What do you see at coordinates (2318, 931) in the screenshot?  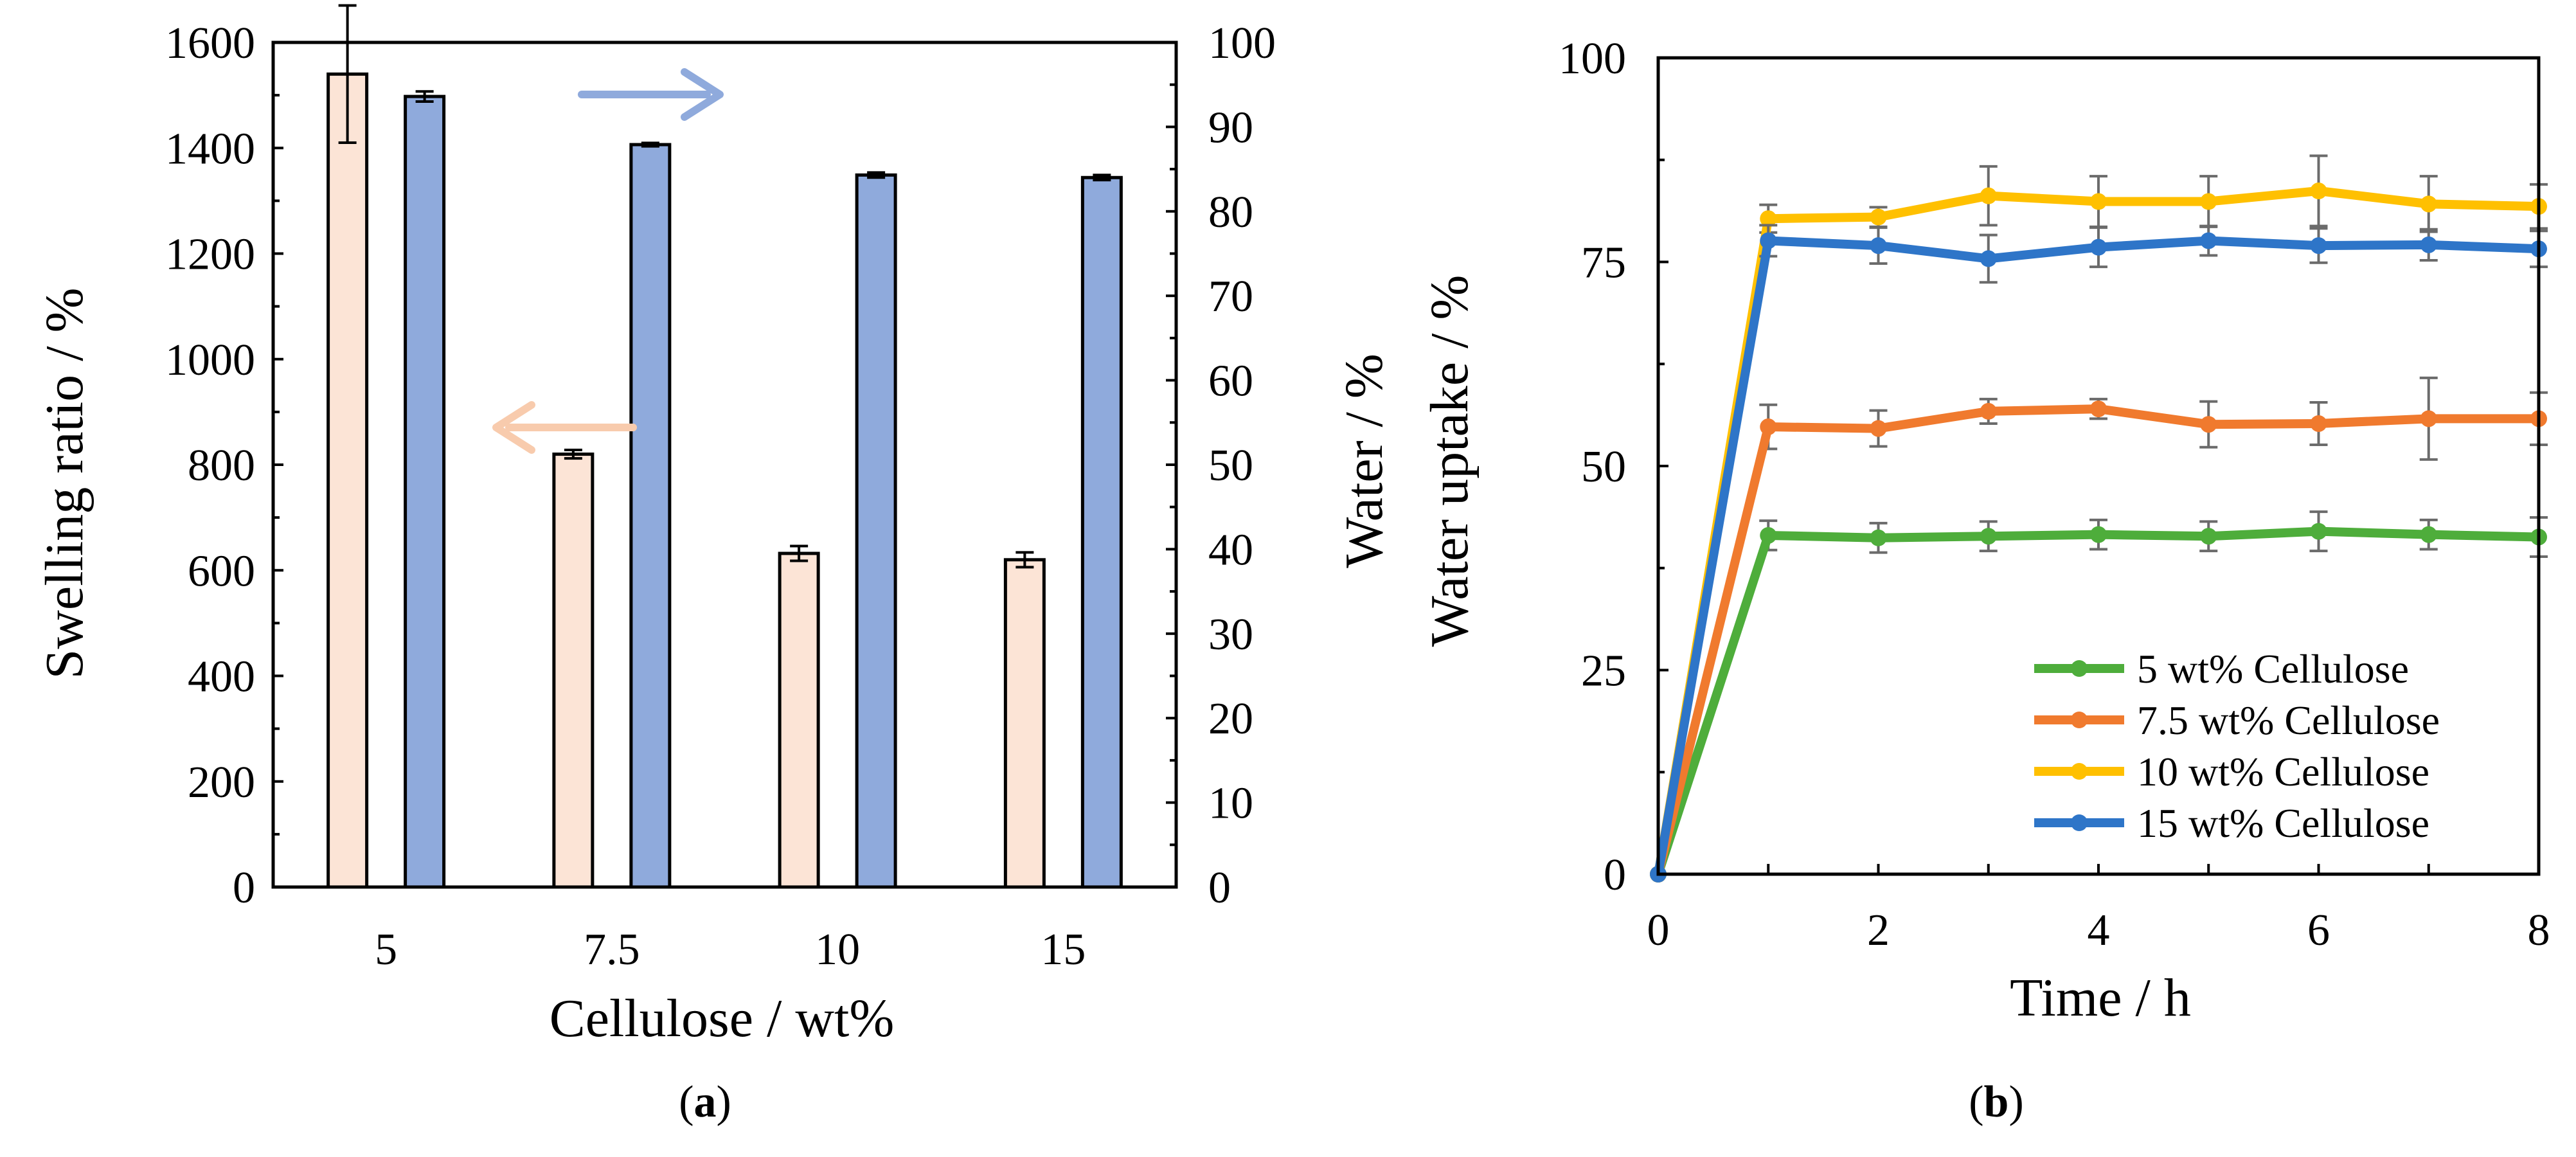 I see `x-axis-tick-label: 6` at bounding box center [2318, 931].